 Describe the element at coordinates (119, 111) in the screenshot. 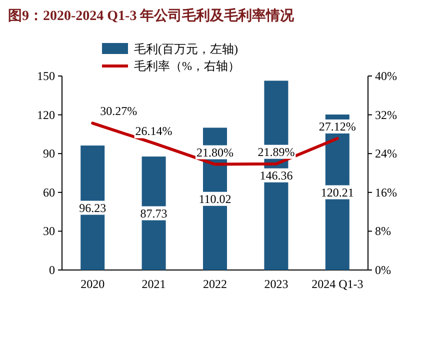

I see `data-label: 30.27%` at that location.